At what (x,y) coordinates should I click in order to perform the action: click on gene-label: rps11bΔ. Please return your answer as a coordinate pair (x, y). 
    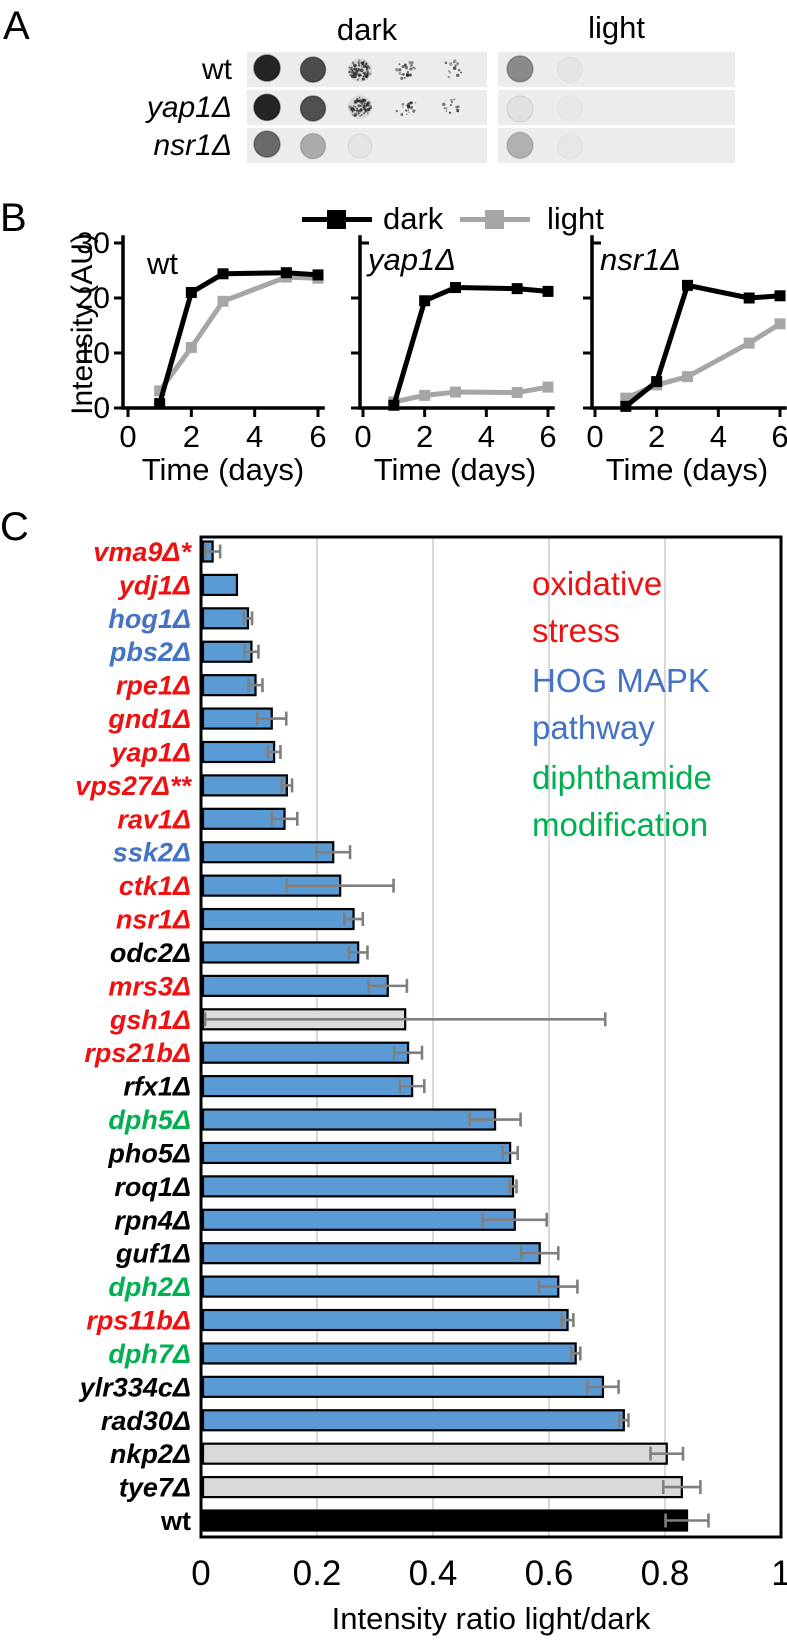
    Looking at the image, I should click on (138, 1321).